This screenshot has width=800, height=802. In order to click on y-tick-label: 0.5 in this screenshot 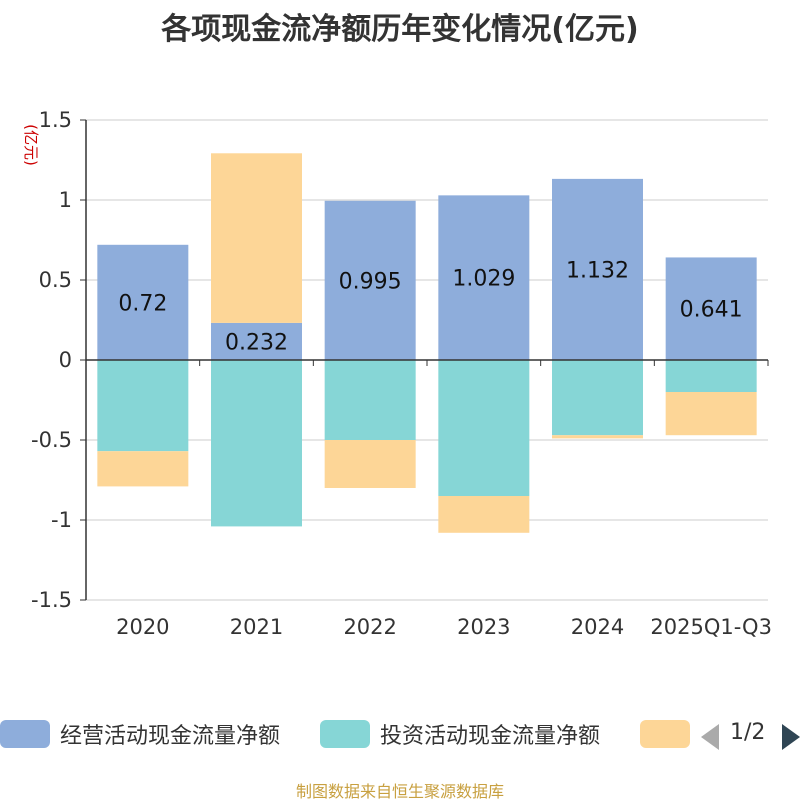, I will do `click(55, 280)`.